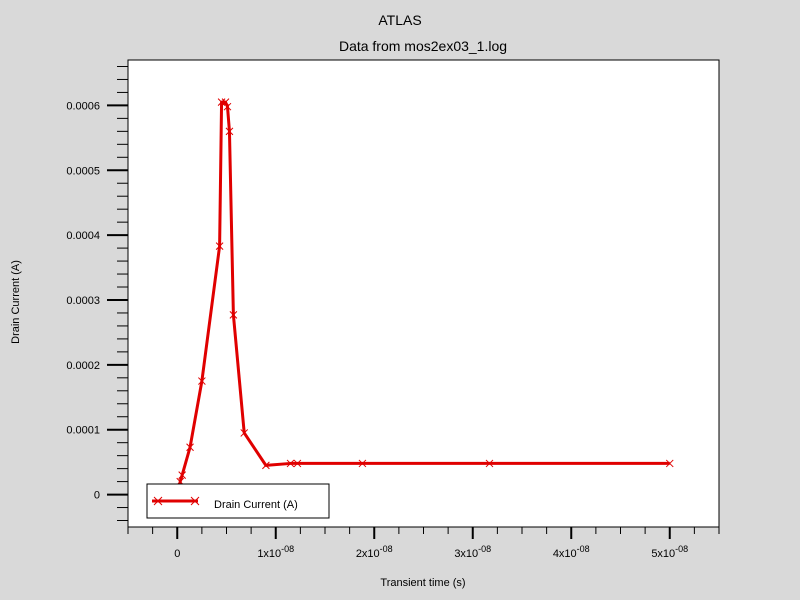 Image resolution: width=800 pixels, height=600 pixels. What do you see at coordinates (669, 552) in the screenshot?
I see `x-tick-label: 5x10-08` at bounding box center [669, 552].